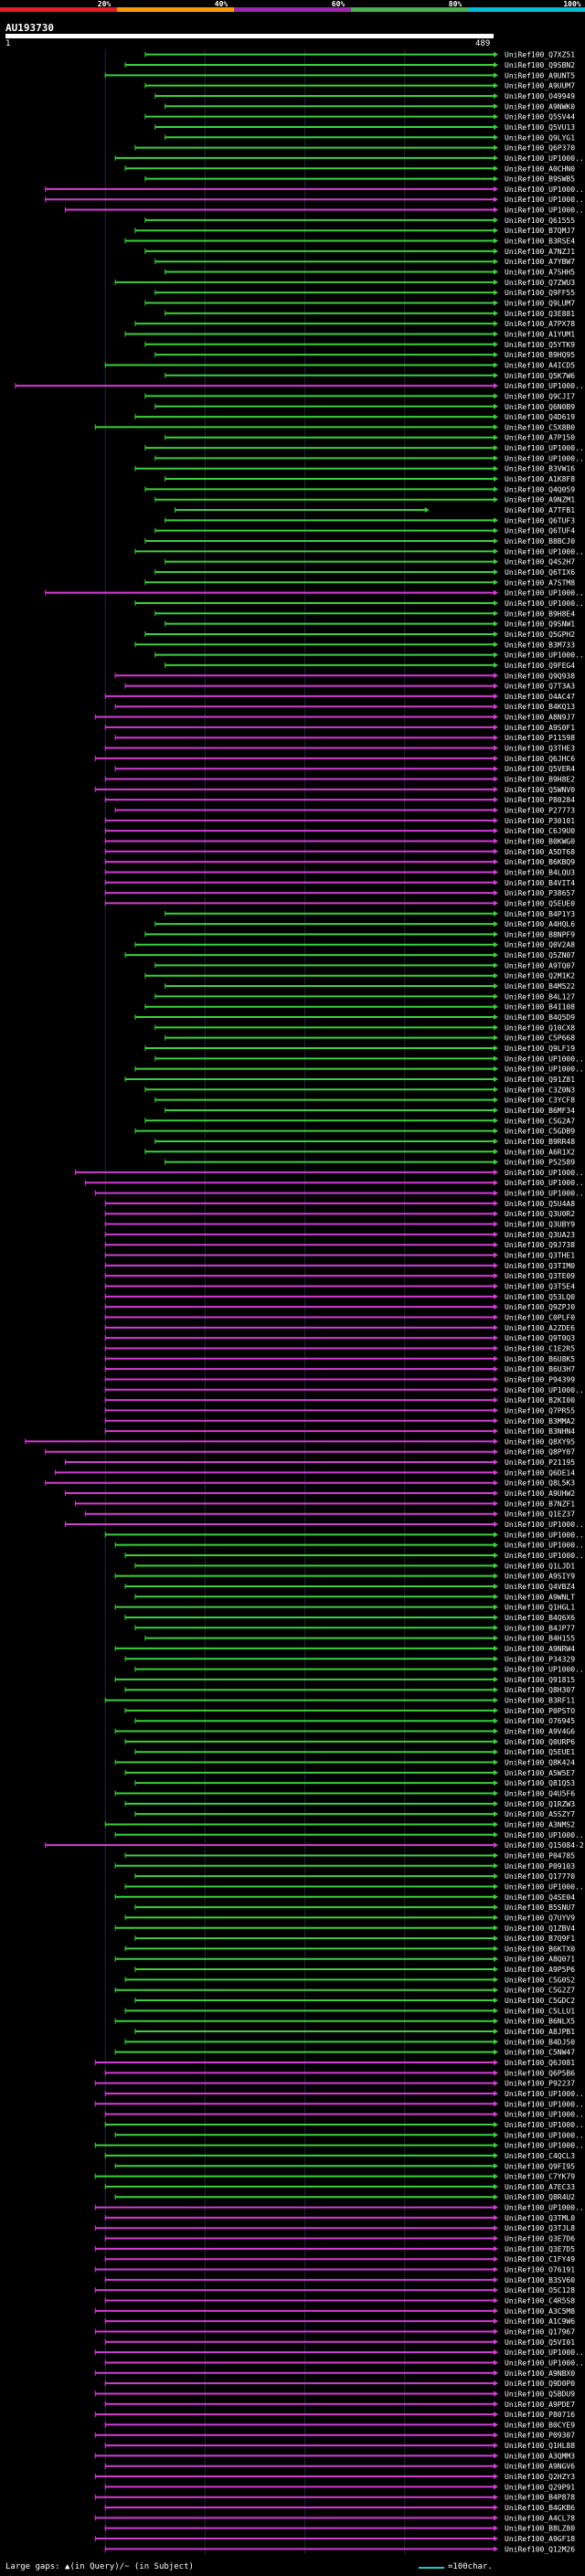 This screenshot has height=2576, width=585. Describe the element at coordinates (359, 1090) in the screenshot. I see `hit-row: UniRef100_C3Z0N3` at that location.